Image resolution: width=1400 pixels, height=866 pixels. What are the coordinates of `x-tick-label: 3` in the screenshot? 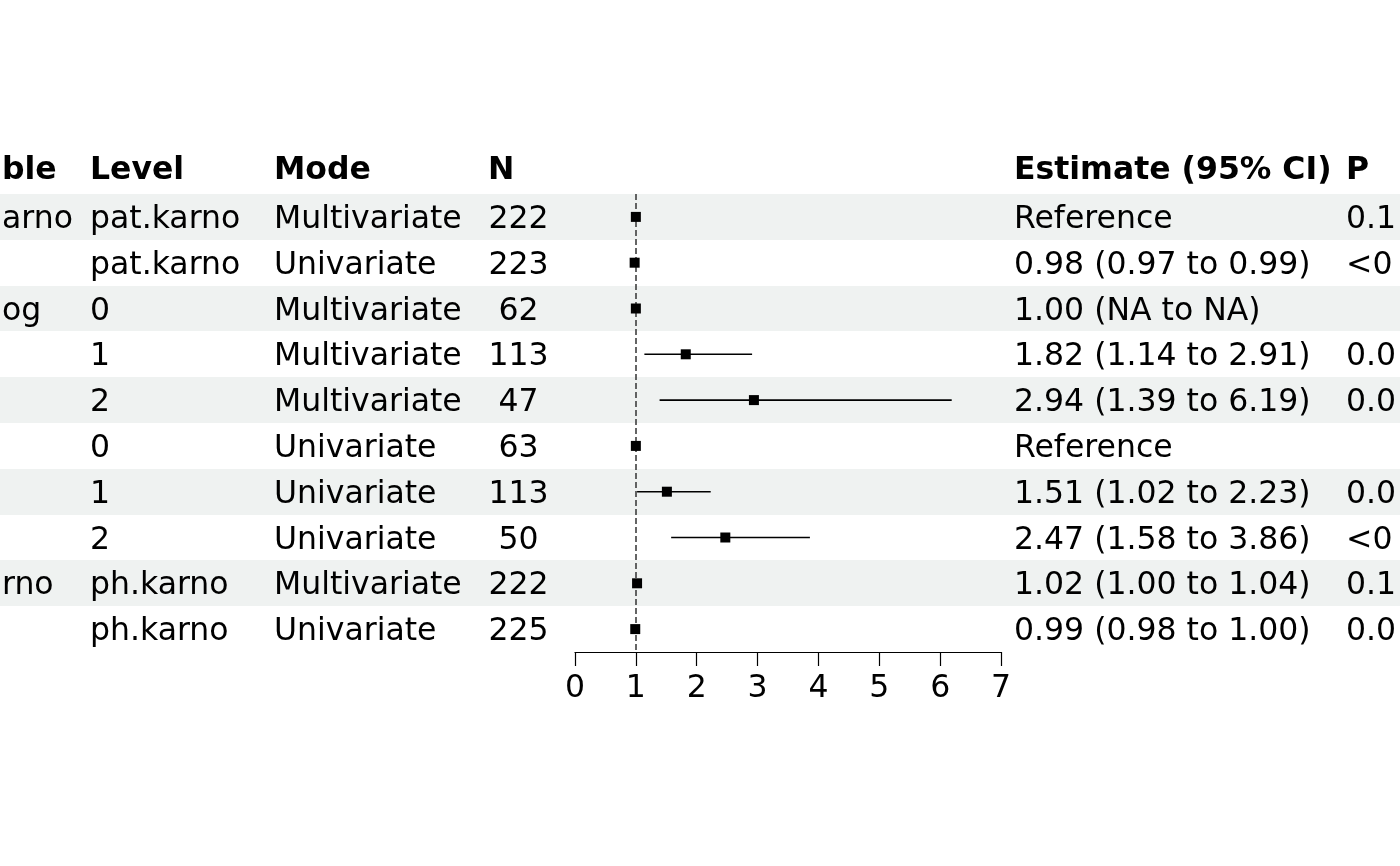 It's located at (757, 686).